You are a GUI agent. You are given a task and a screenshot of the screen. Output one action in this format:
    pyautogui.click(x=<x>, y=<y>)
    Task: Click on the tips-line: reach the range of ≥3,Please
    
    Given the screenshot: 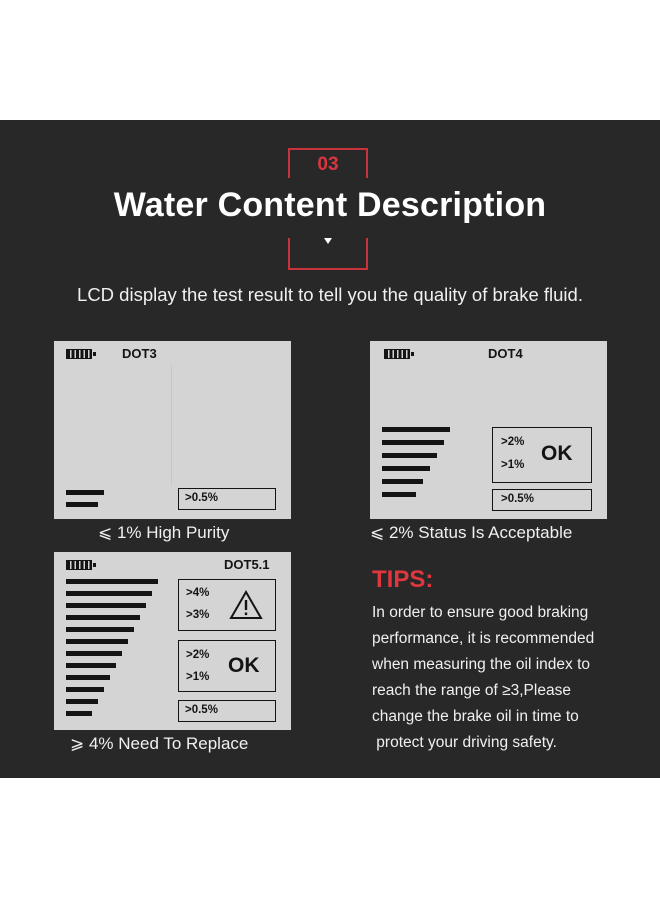 What is the action you would take?
    pyautogui.click(x=471, y=690)
    